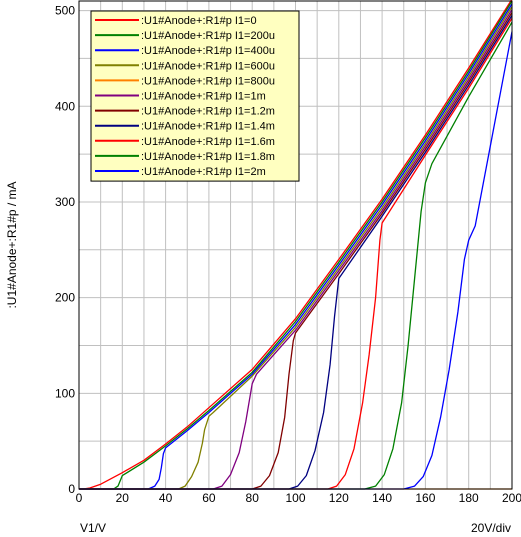 The width and height of the screenshot is (521, 537). I want to click on legend-entry: :U1#Anode+:R1#p I1=1.4m, so click(208, 127).